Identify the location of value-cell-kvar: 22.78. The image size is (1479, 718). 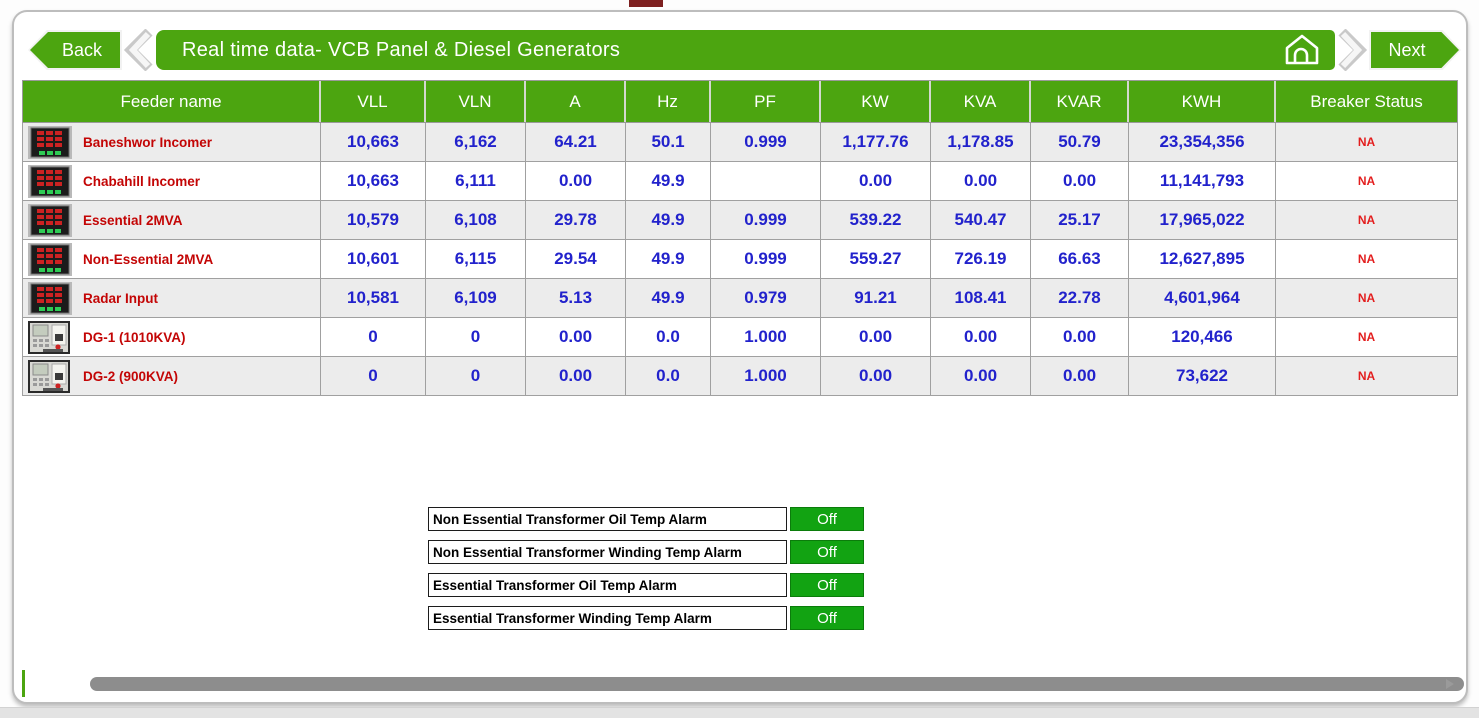
(1080, 298).